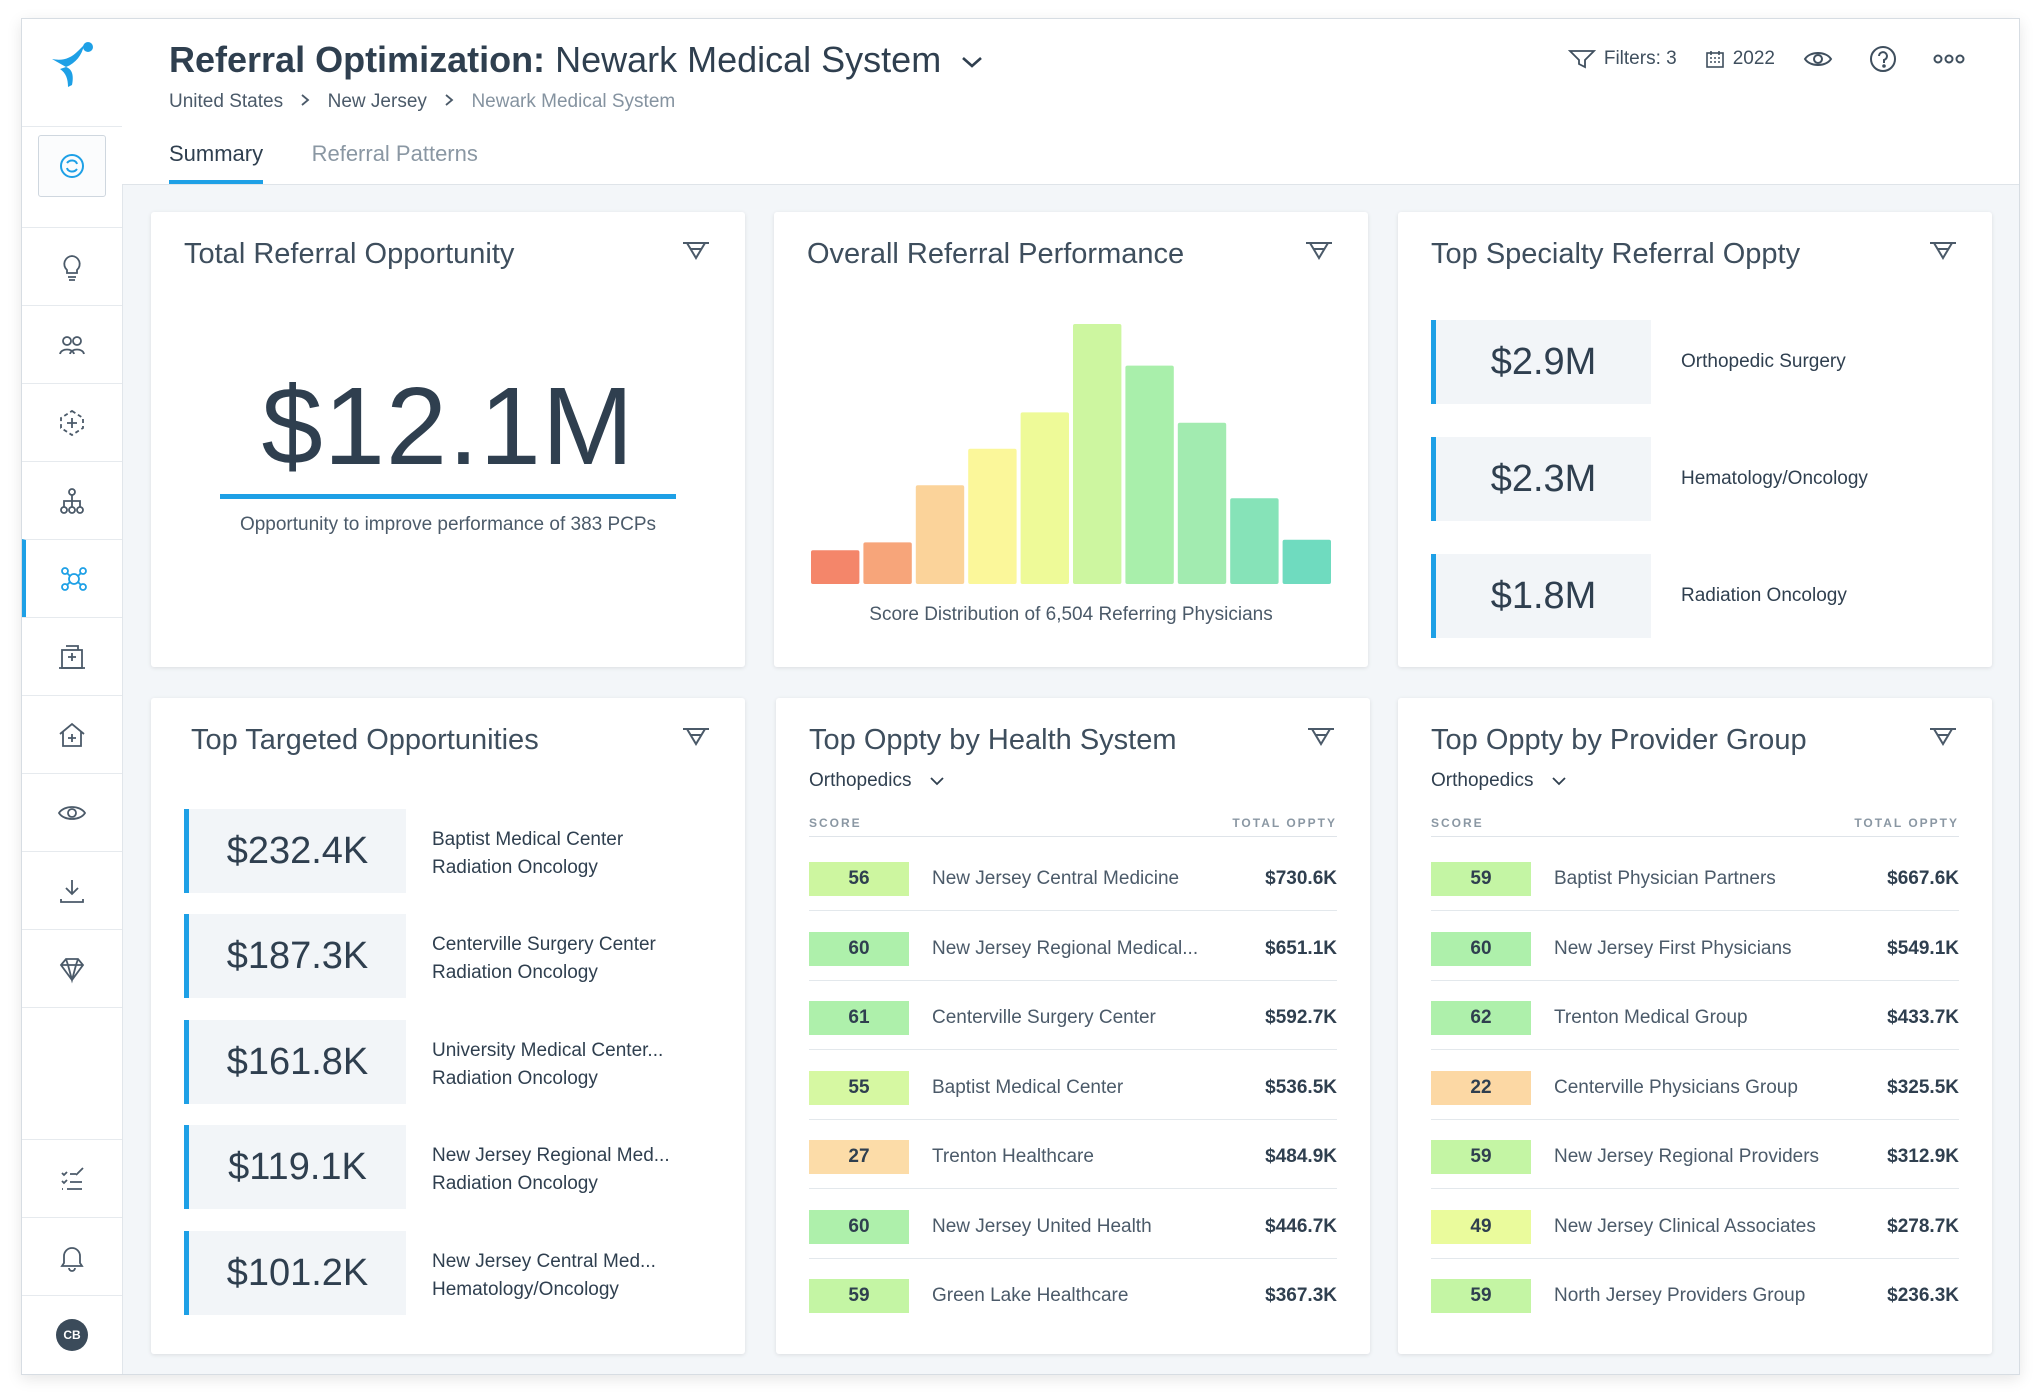 The width and height of the screenshot is (2040, 1400). I want to click on more-button, so click(1953, 59).